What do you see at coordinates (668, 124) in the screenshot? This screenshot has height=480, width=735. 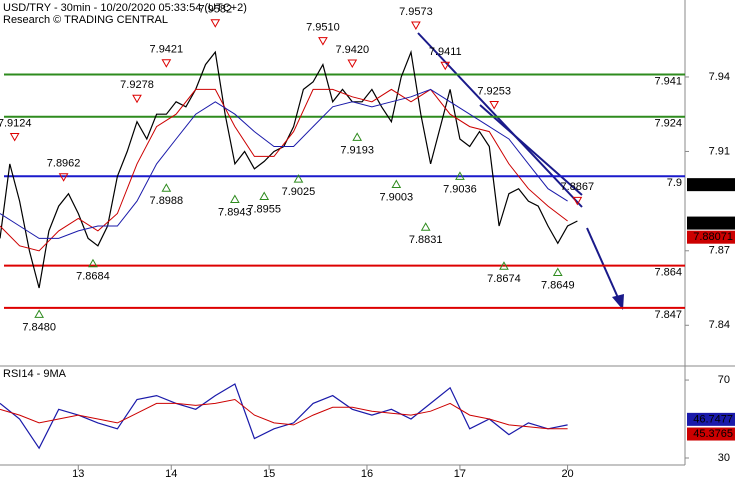 I see `level-label: 7.924` at bounding box center [668, 124].